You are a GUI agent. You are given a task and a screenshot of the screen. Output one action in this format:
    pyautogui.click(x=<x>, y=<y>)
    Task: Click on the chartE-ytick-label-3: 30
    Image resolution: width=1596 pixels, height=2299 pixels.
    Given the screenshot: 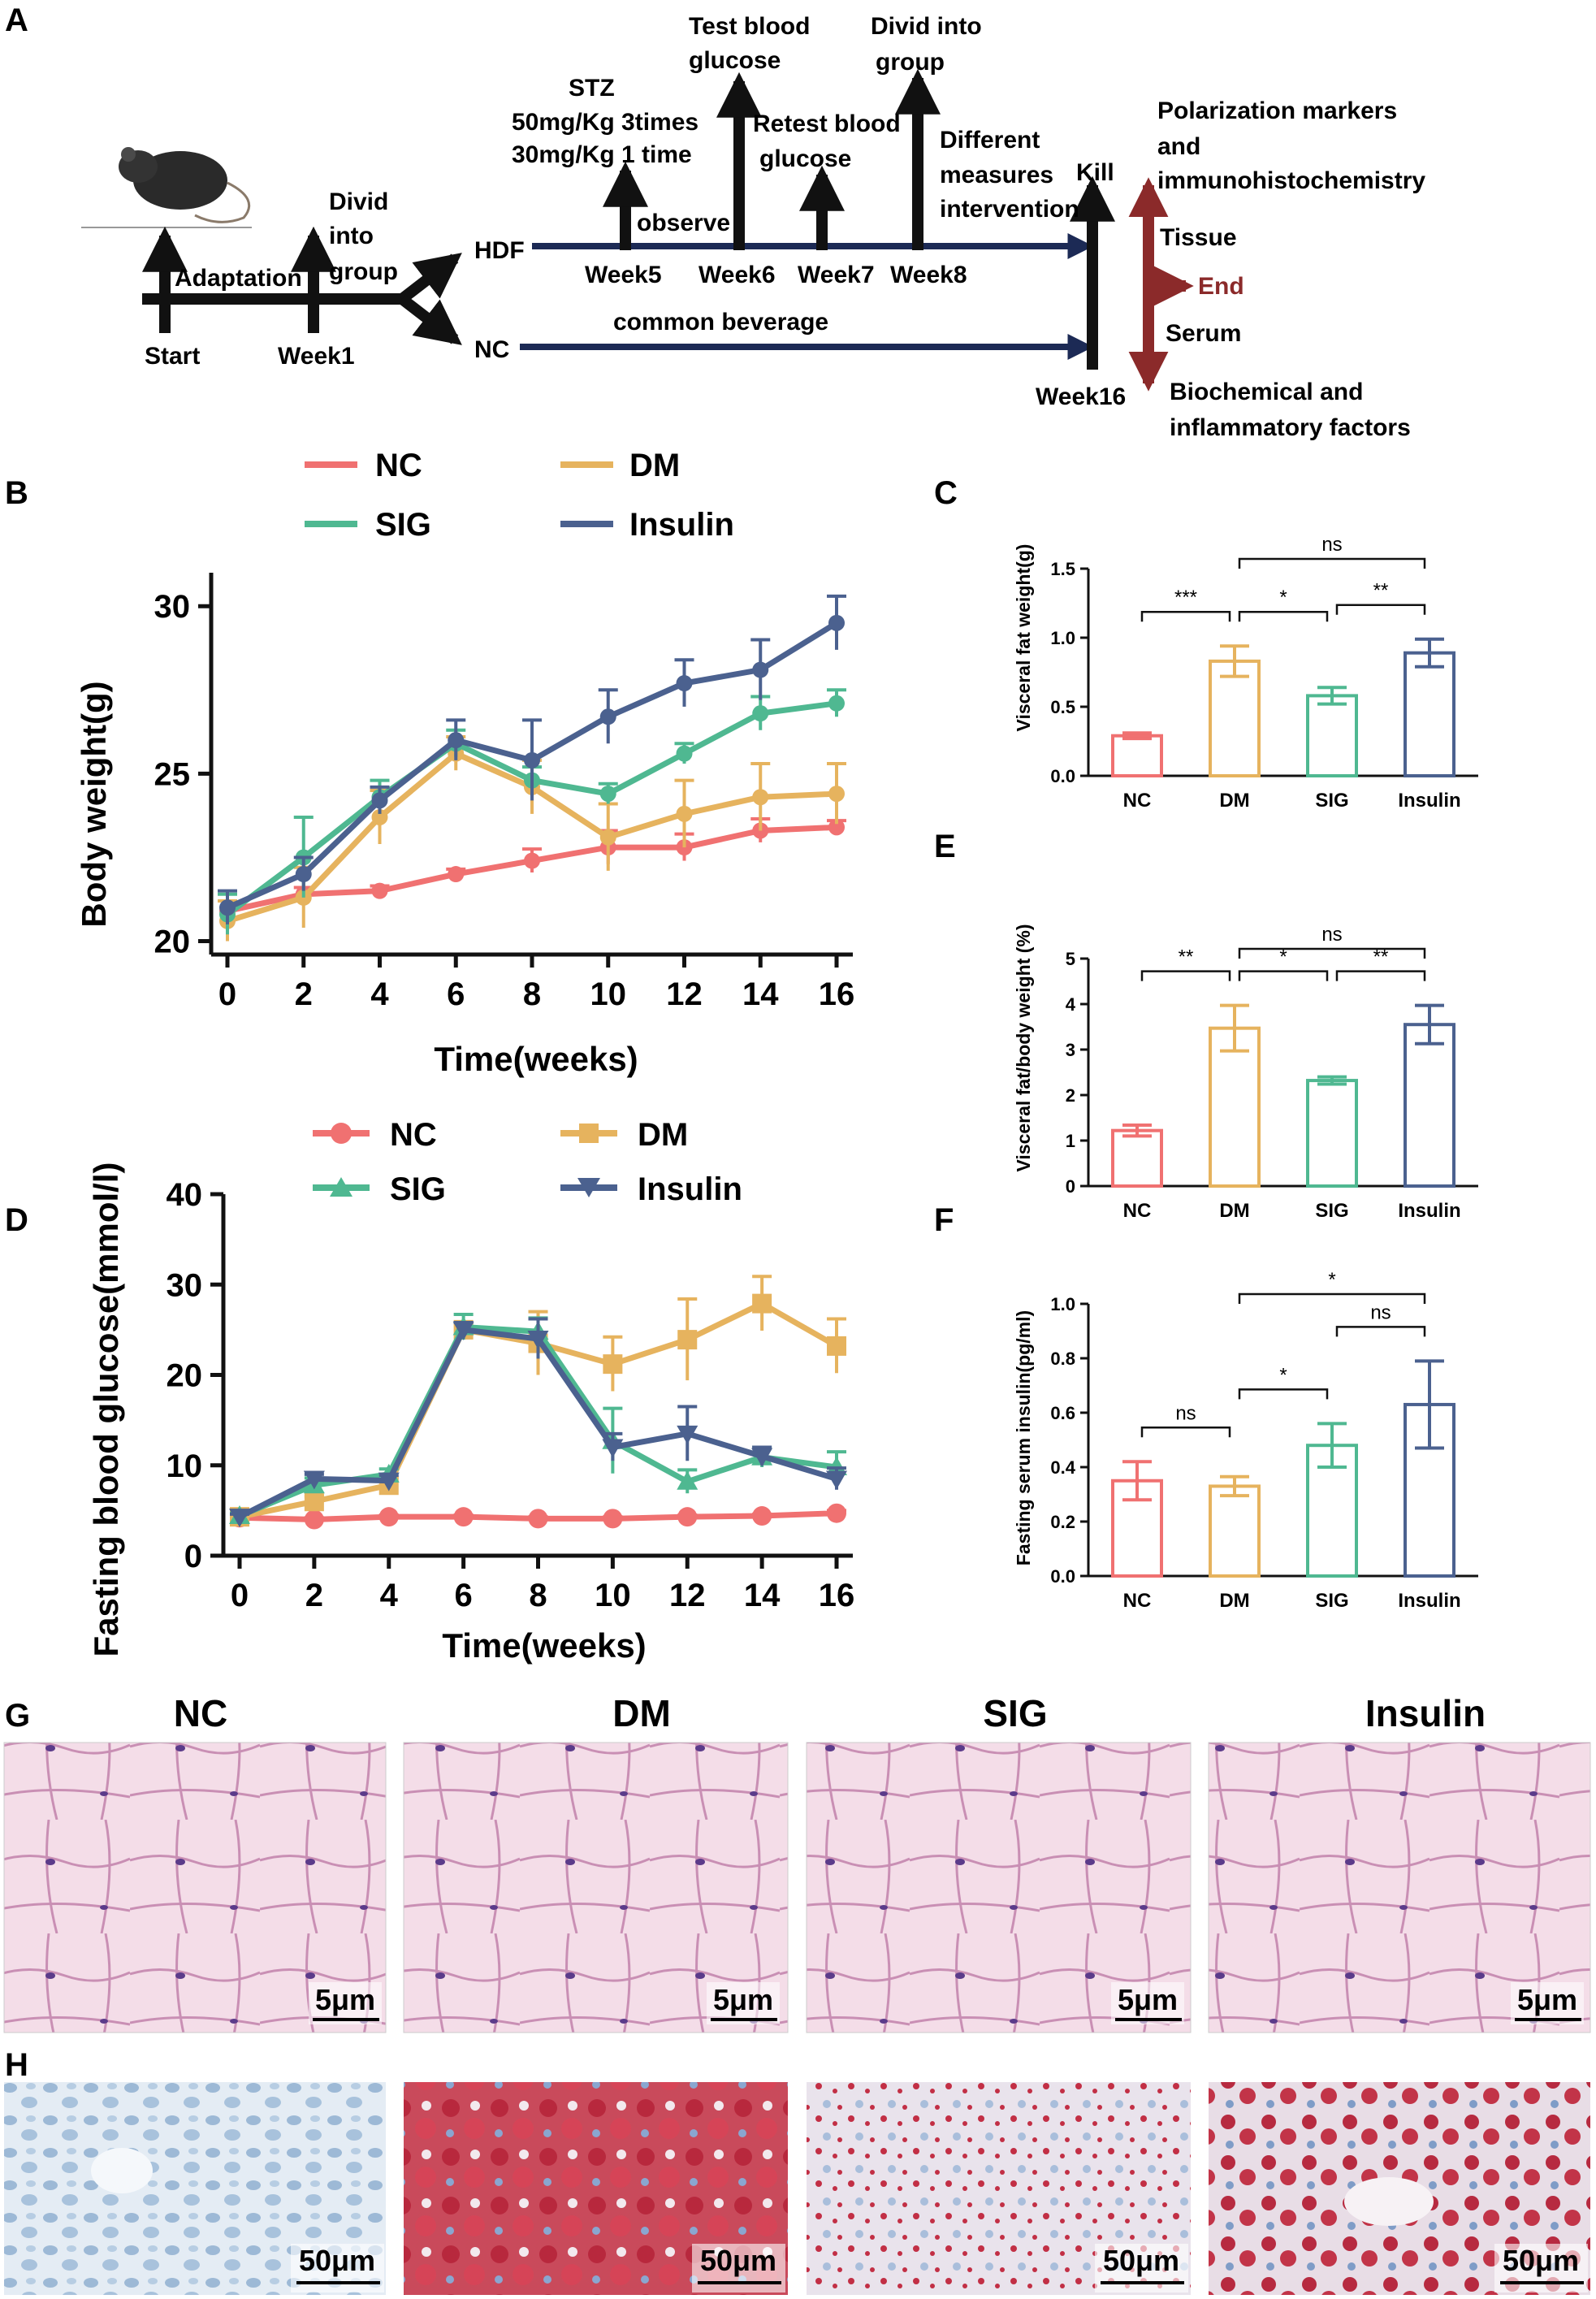 What is the action you would take?
    pyautogui.click(x=185, y=1285)
    